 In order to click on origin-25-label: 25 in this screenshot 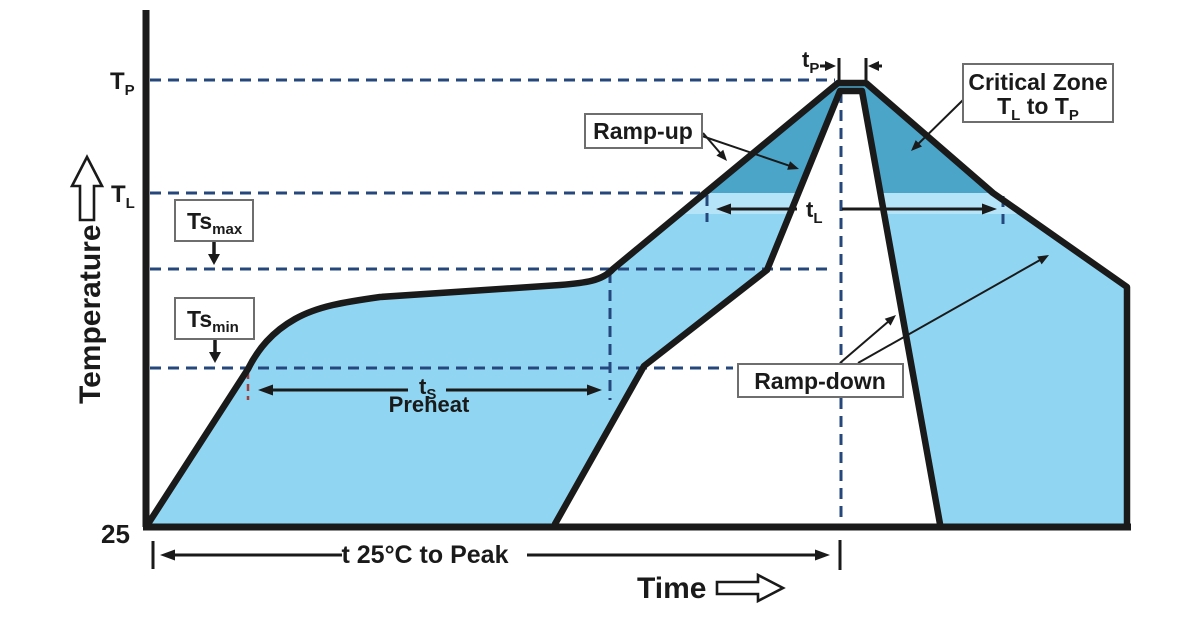, I will do `click(115, 534)`.